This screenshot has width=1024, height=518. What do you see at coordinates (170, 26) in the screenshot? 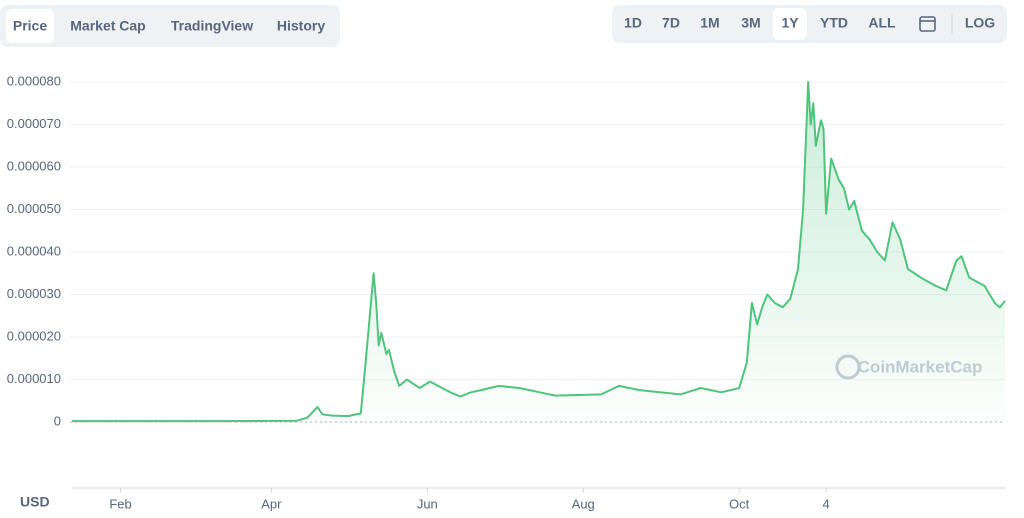
I see `tab-bar` at bounding box center [170, 26].